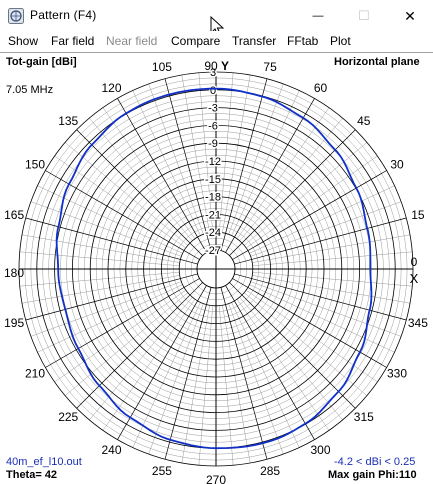  I want to click on radial-tick-label: -27, so click(213, 251).